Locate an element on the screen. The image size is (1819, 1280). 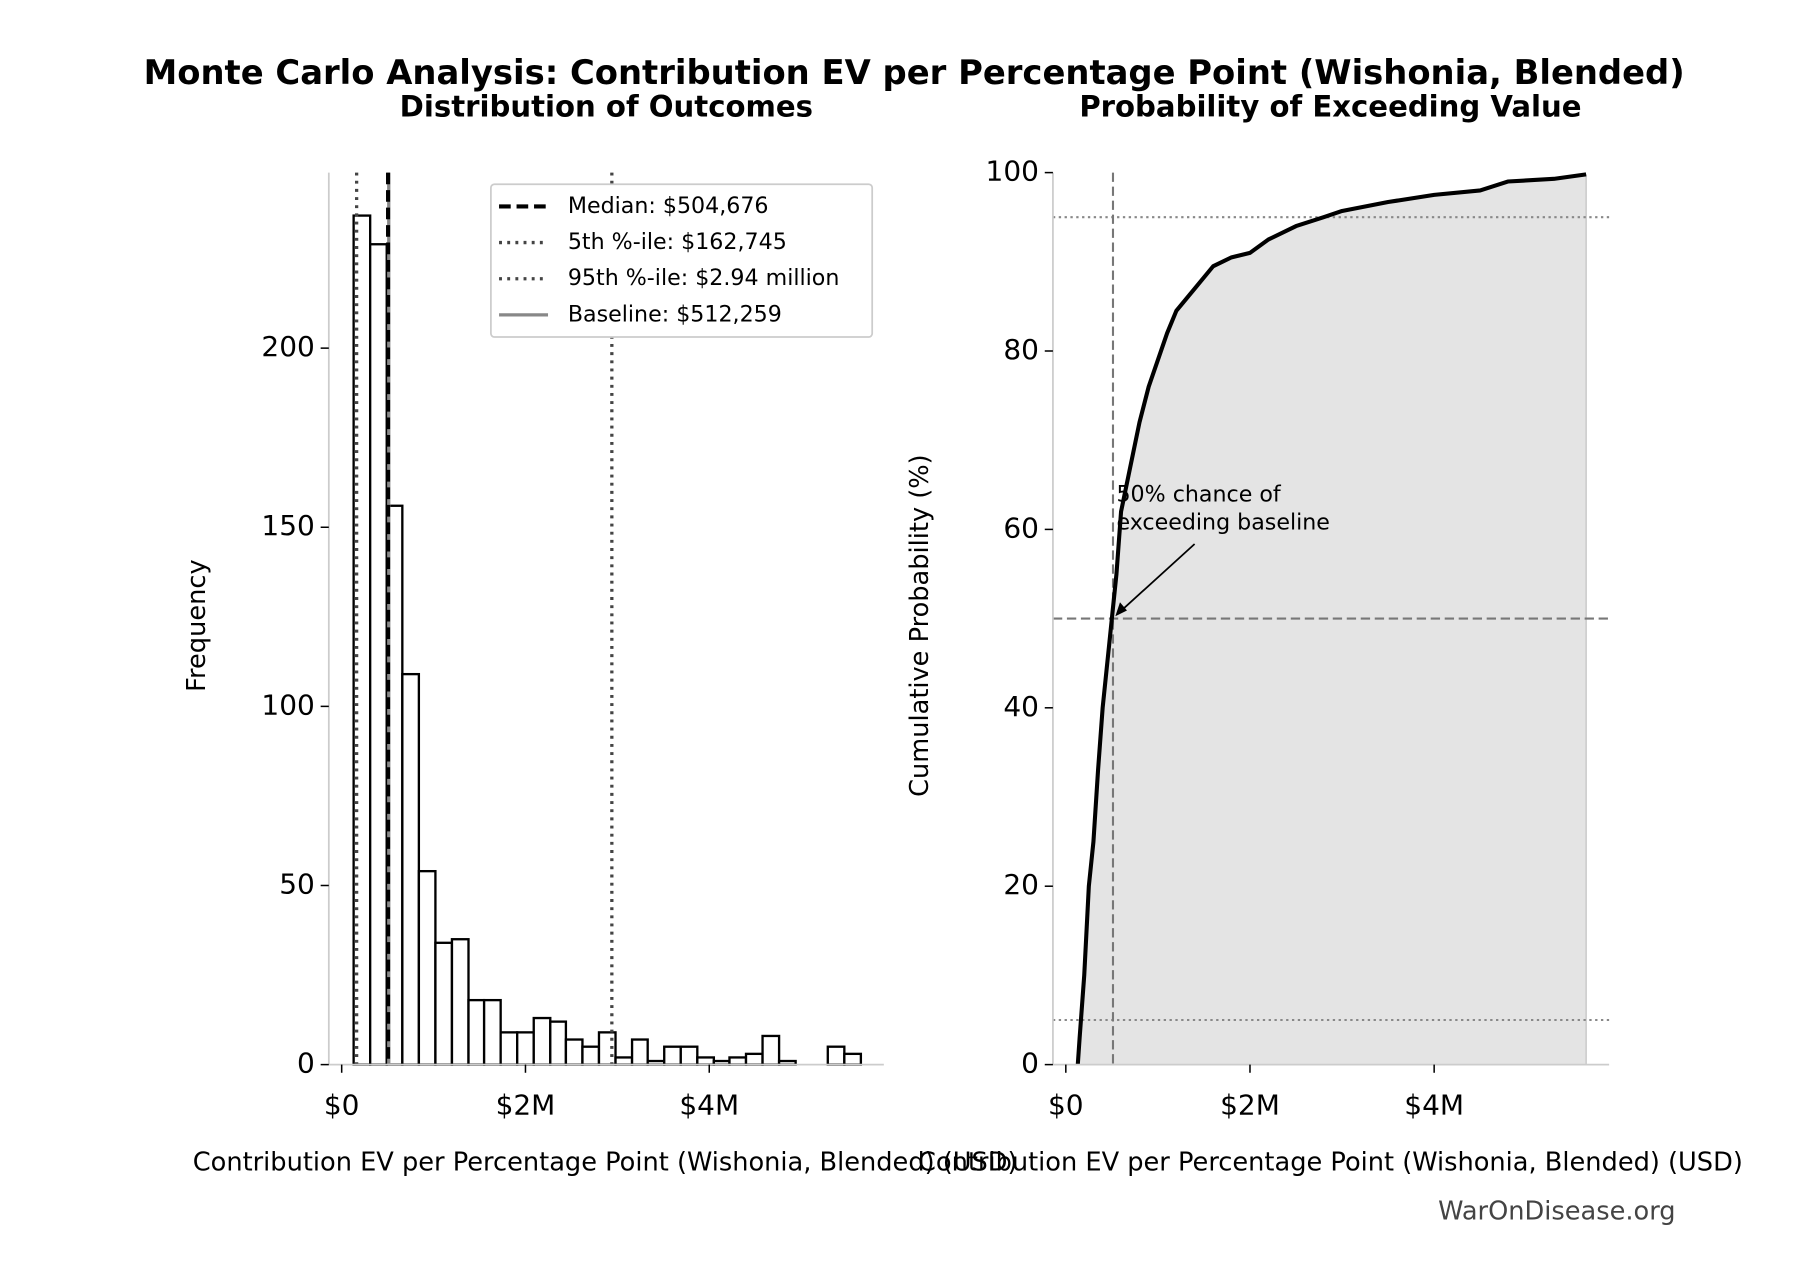
y-axis-label: Frequency is located at coordinates (197, 625).